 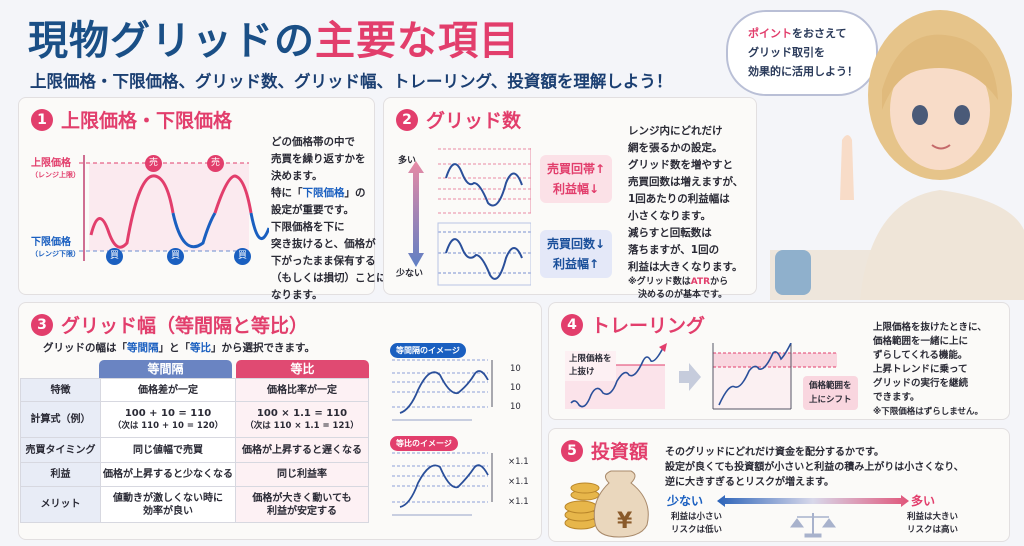 What do you see at coordinates (428, 350) in the screenshot?
I see `equal-interval-image-label: 等間隔のイメージ` at bounding box center [428, 350].